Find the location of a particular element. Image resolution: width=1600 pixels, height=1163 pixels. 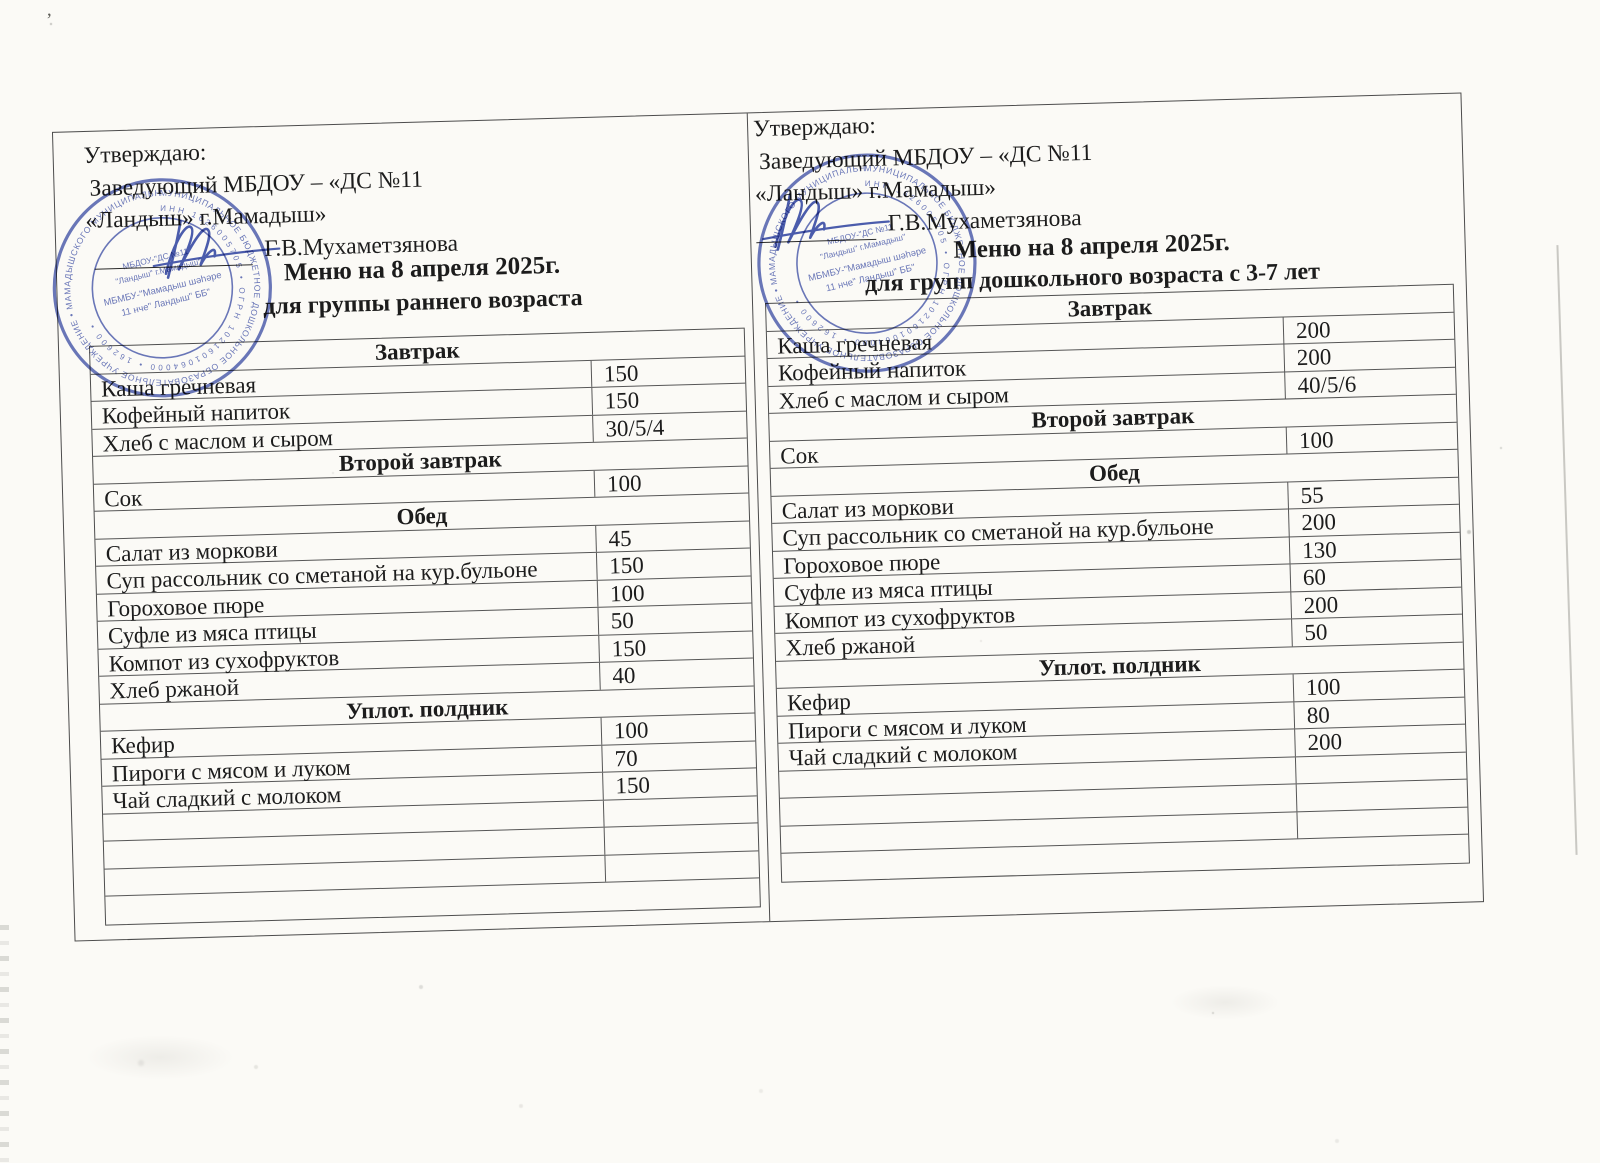

amount-cell: 55 is located at coordinates (1373, 493).